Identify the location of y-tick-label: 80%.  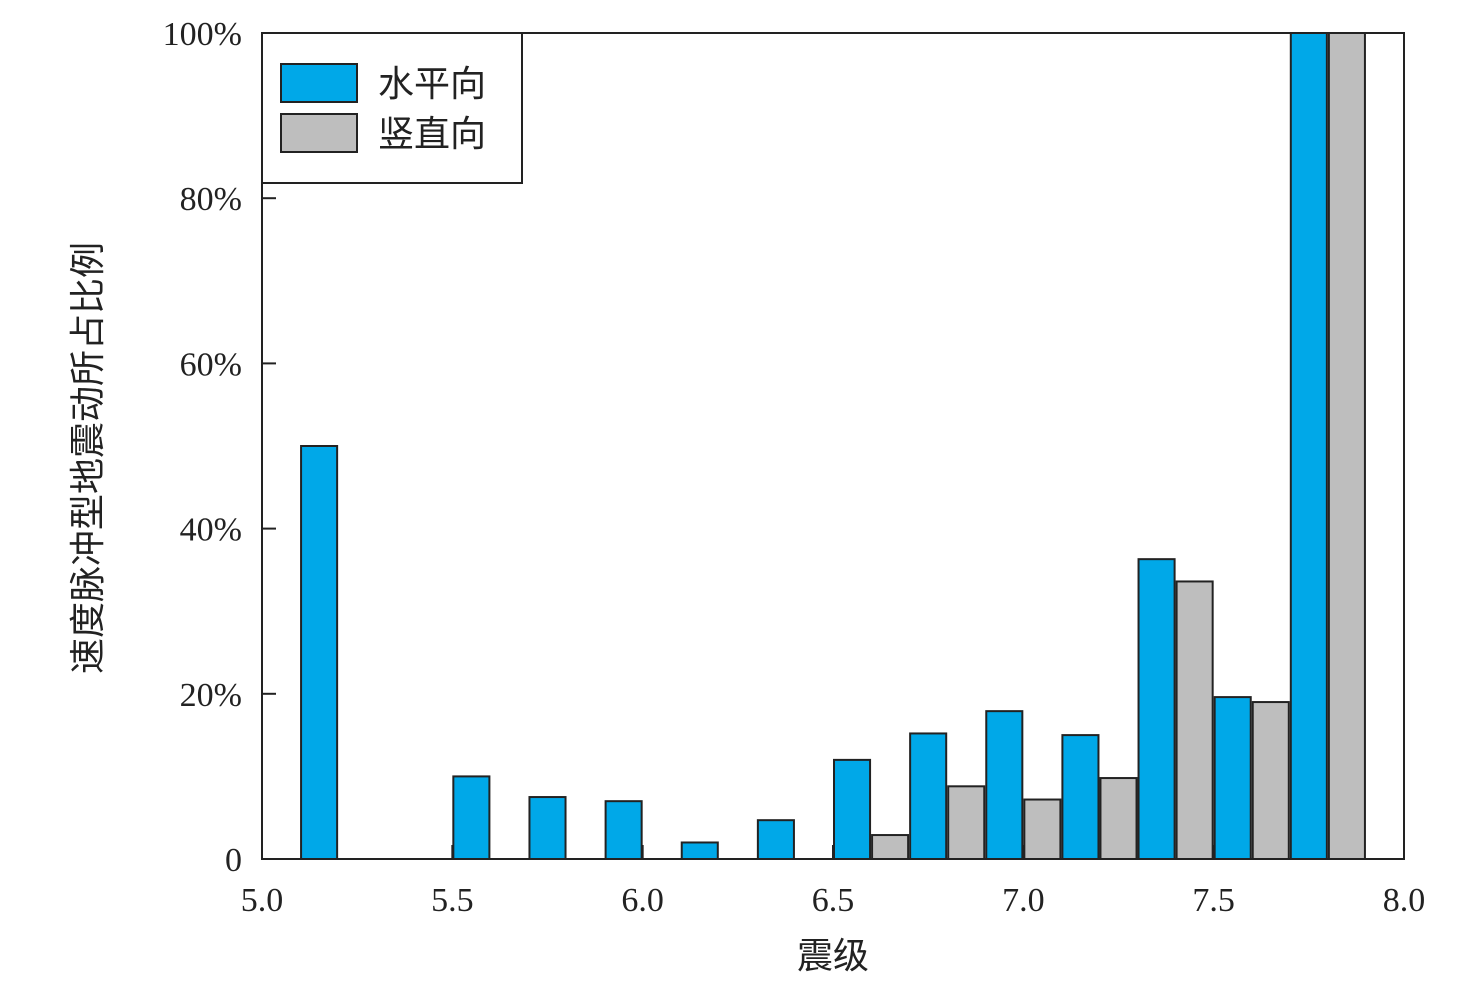
(211, 199).